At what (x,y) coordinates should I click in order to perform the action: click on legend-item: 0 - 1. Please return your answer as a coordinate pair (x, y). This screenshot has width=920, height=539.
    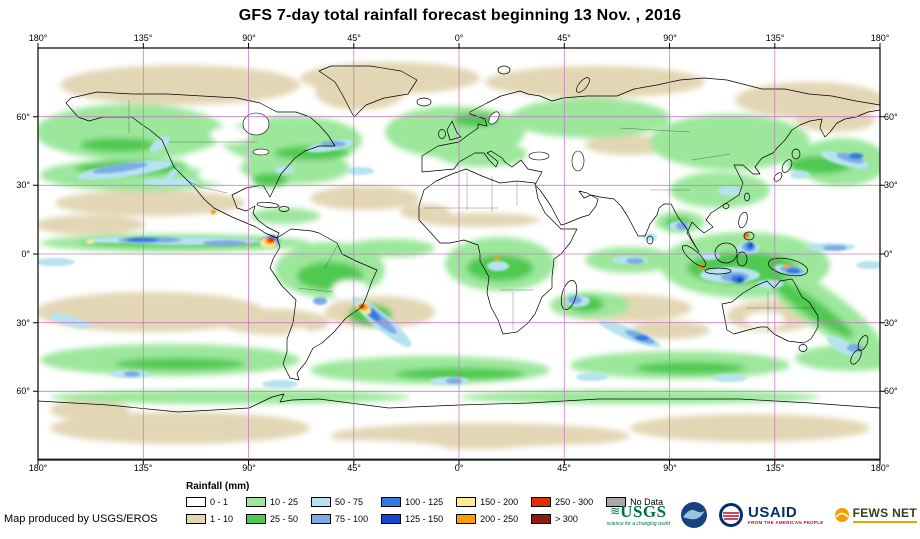
    Looking at the image, I should click on (209, 501).